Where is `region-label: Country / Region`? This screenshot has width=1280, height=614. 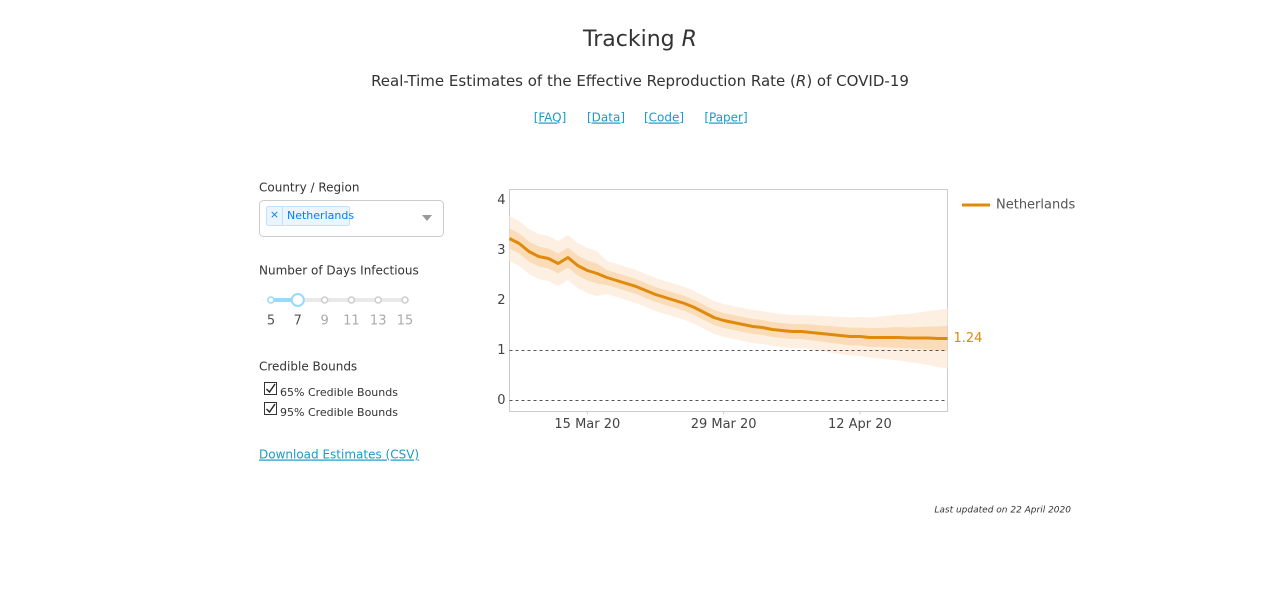
region-label: Country / Region is located at coordinates (309, 188).